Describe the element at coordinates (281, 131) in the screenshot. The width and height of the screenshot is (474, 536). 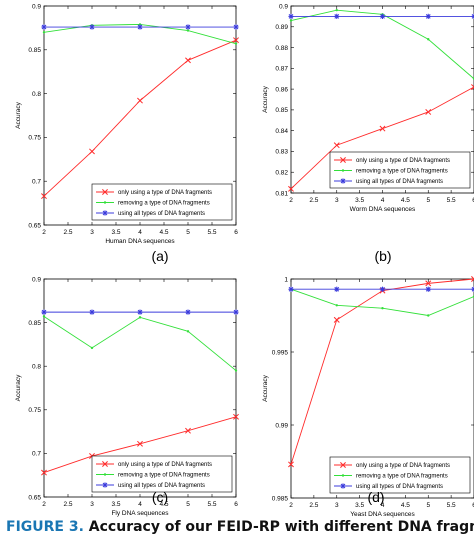
I see `y-tick-label: 0.84` at that location.